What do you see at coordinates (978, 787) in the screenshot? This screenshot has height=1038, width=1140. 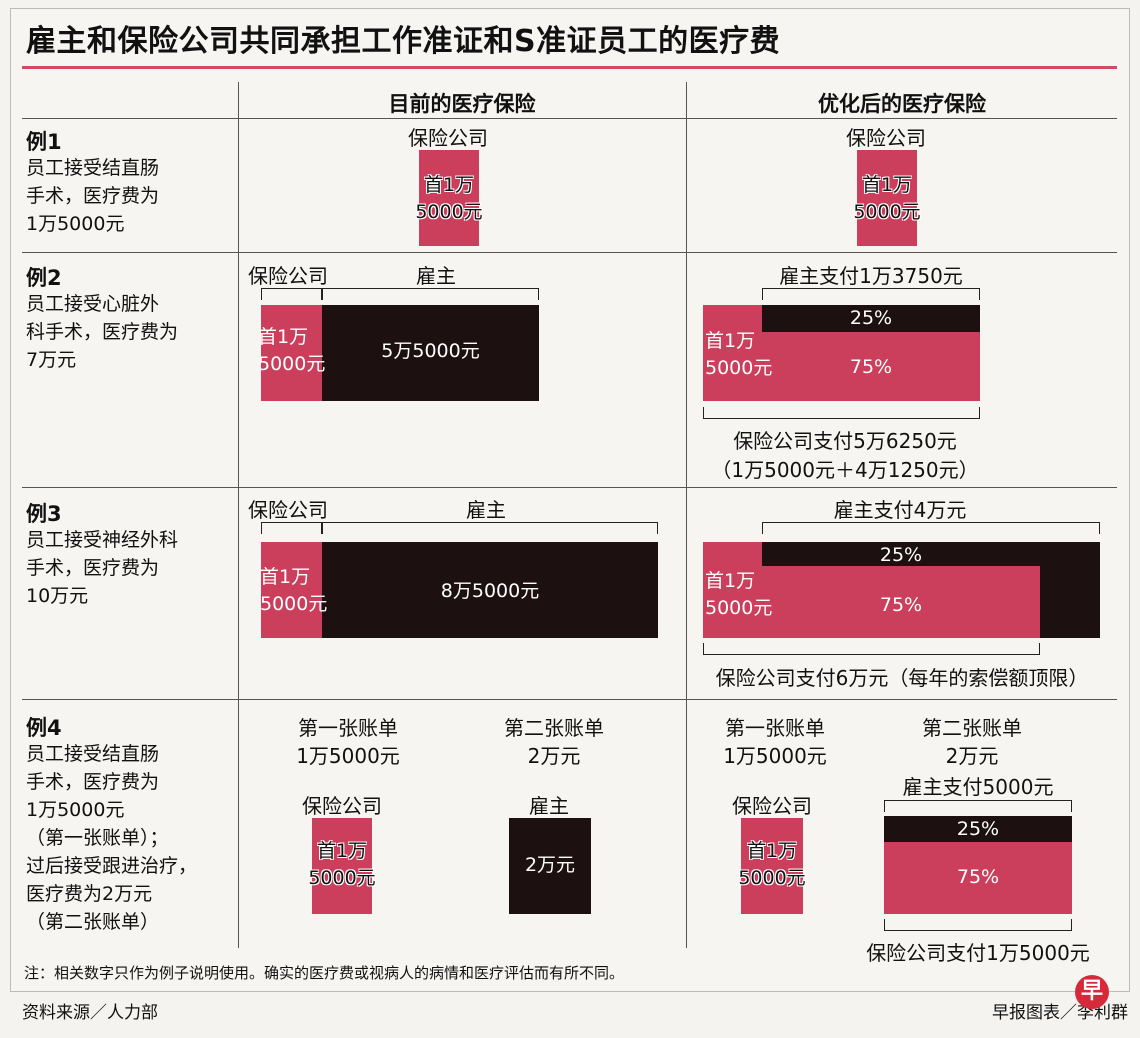 I see `ex4-optimized-employer-pays: 雇主支付5000元` at bounding box center [978, 787].